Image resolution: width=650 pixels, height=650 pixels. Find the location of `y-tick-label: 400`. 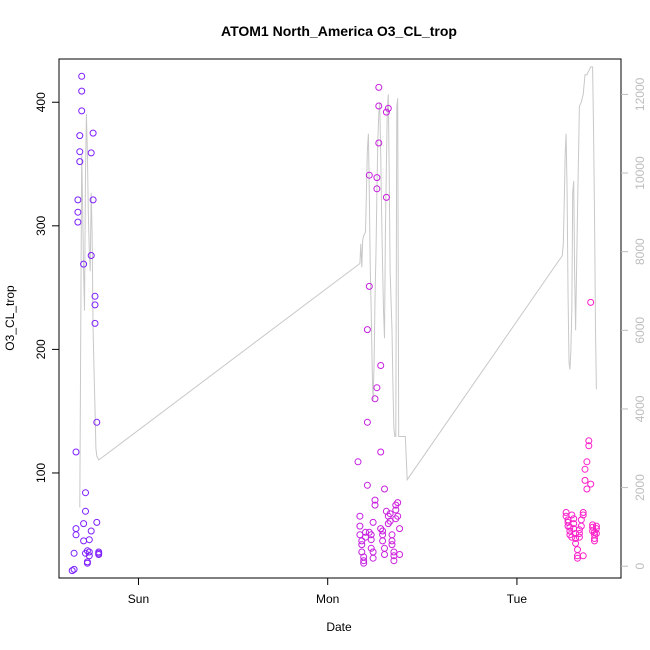

y-tick-label: 400 is located at coordinates (41, 102).